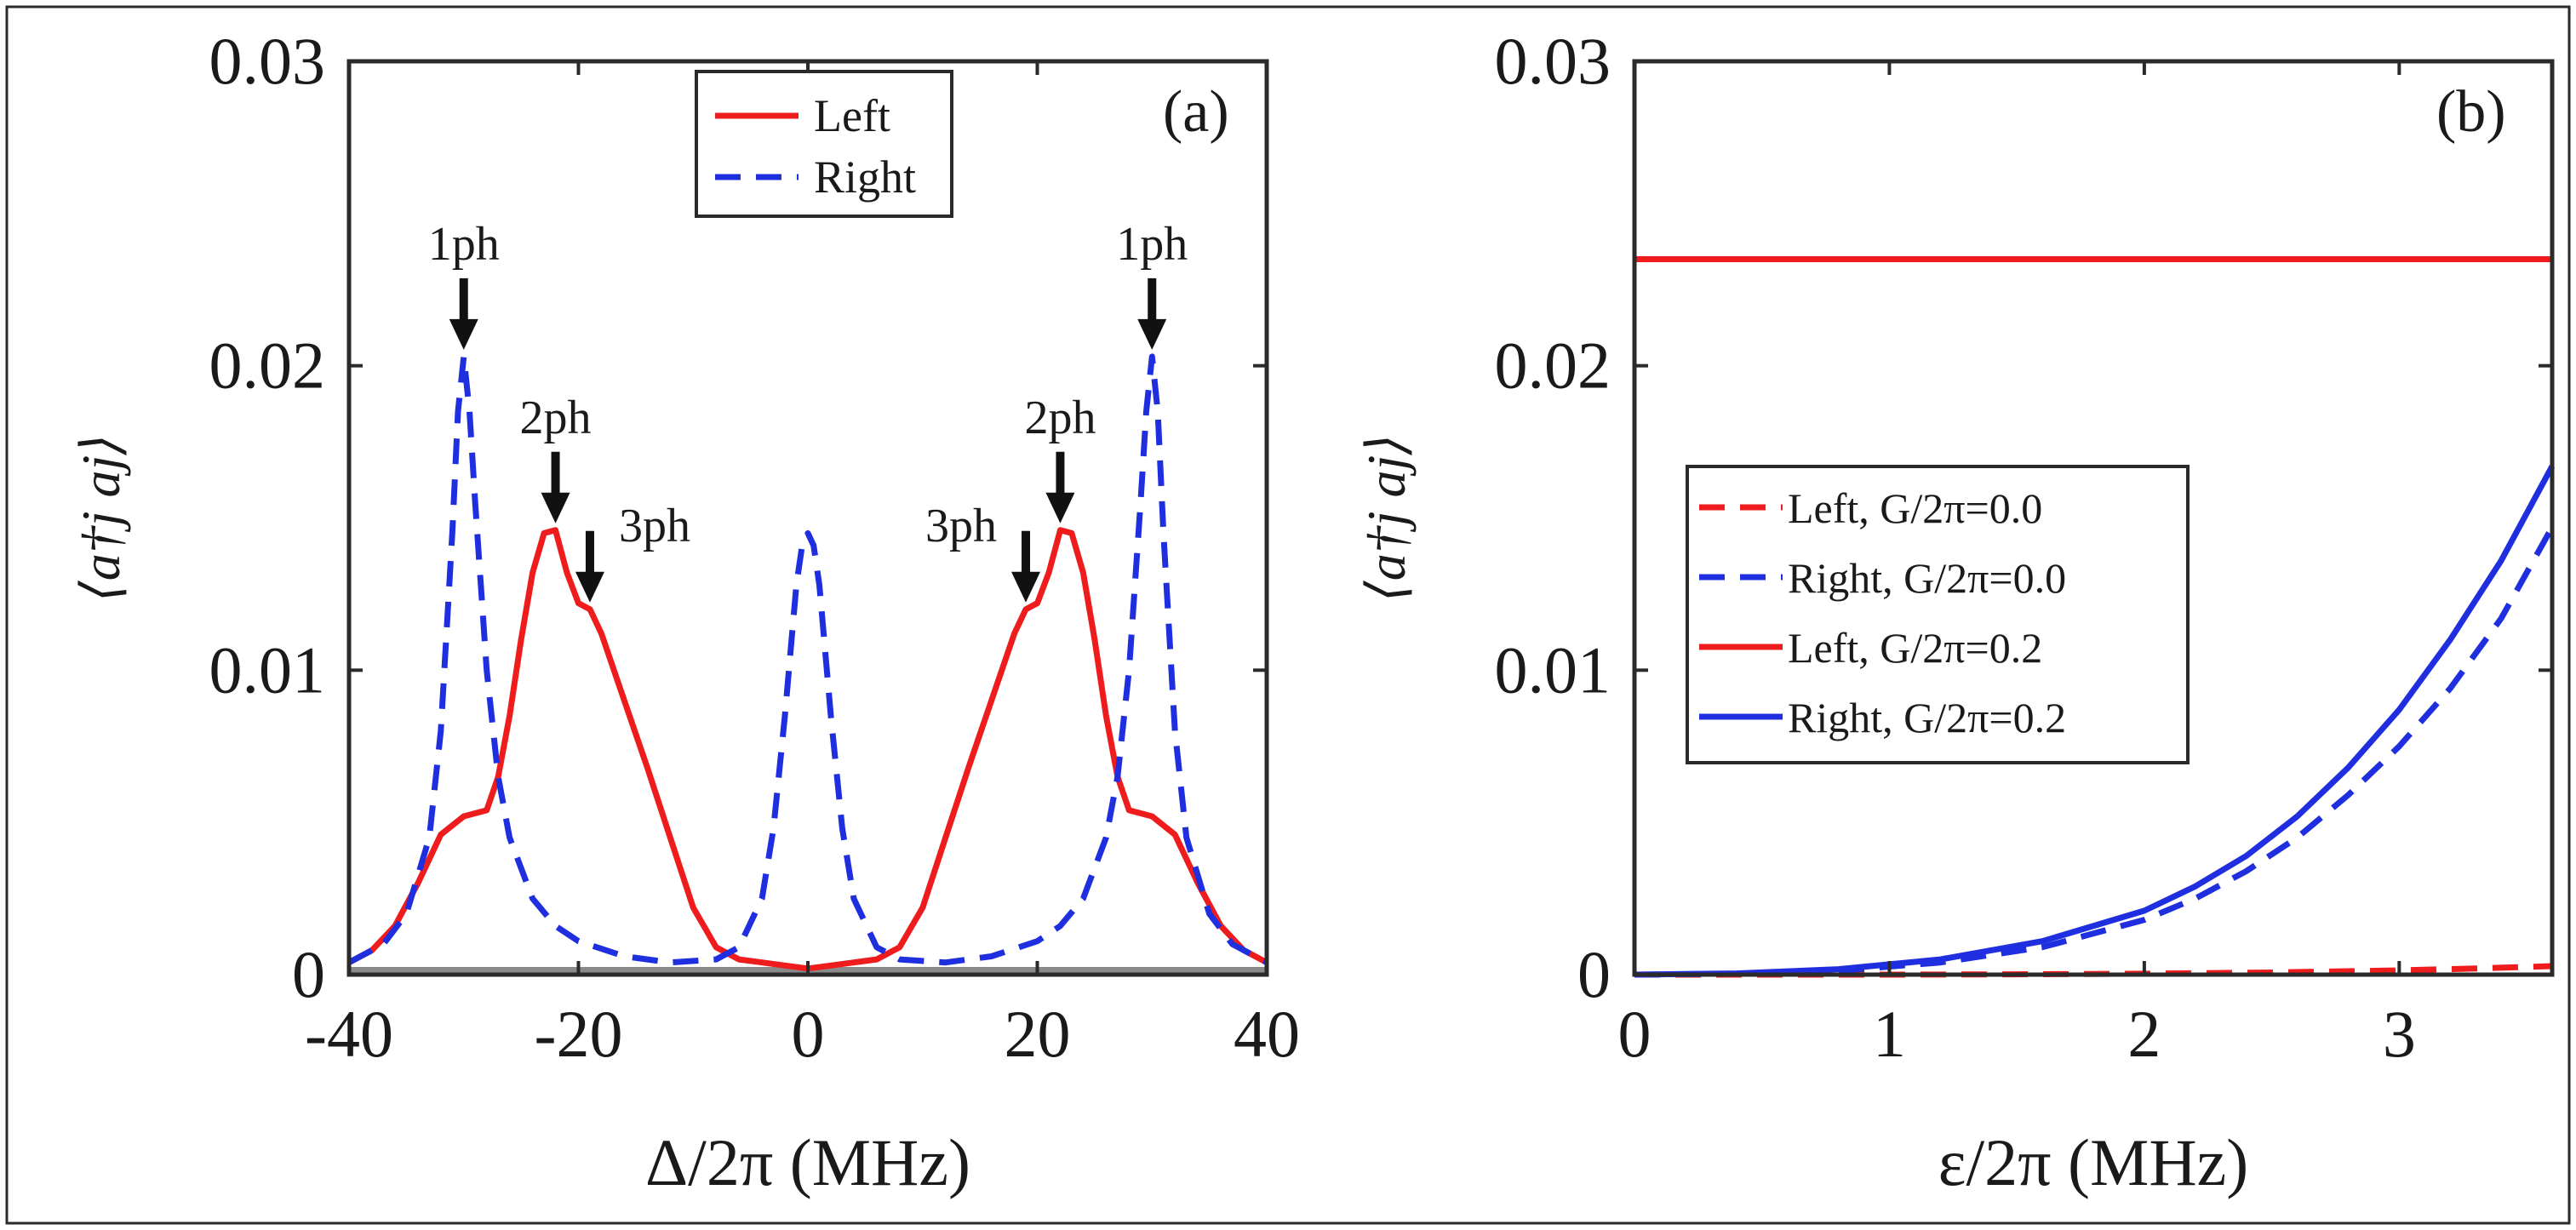 Image resolution: width=2576 pixels, height=1230 pixels. I want to click on panel-a-x-tick-label: 20, so click(1038, 1034).